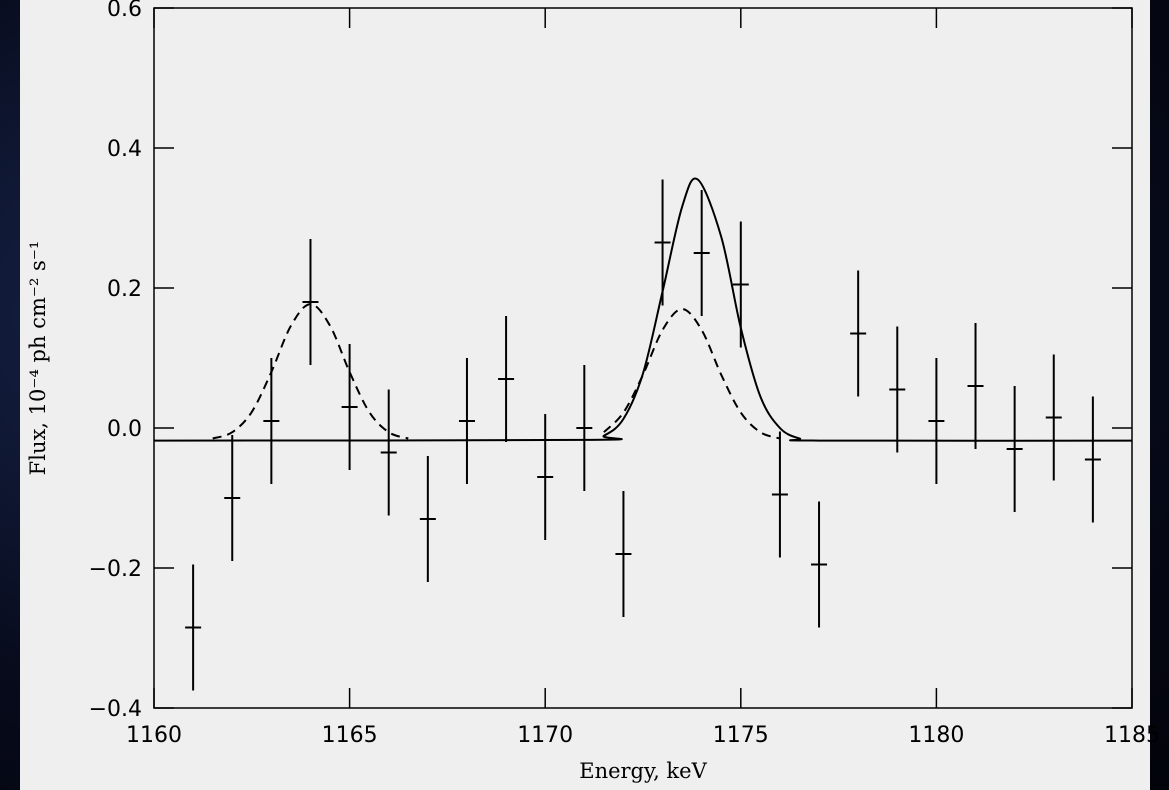  Describe the element at coordinates (154, 735) in the screenshot. I see `x-tick-label: 1160` at that location.